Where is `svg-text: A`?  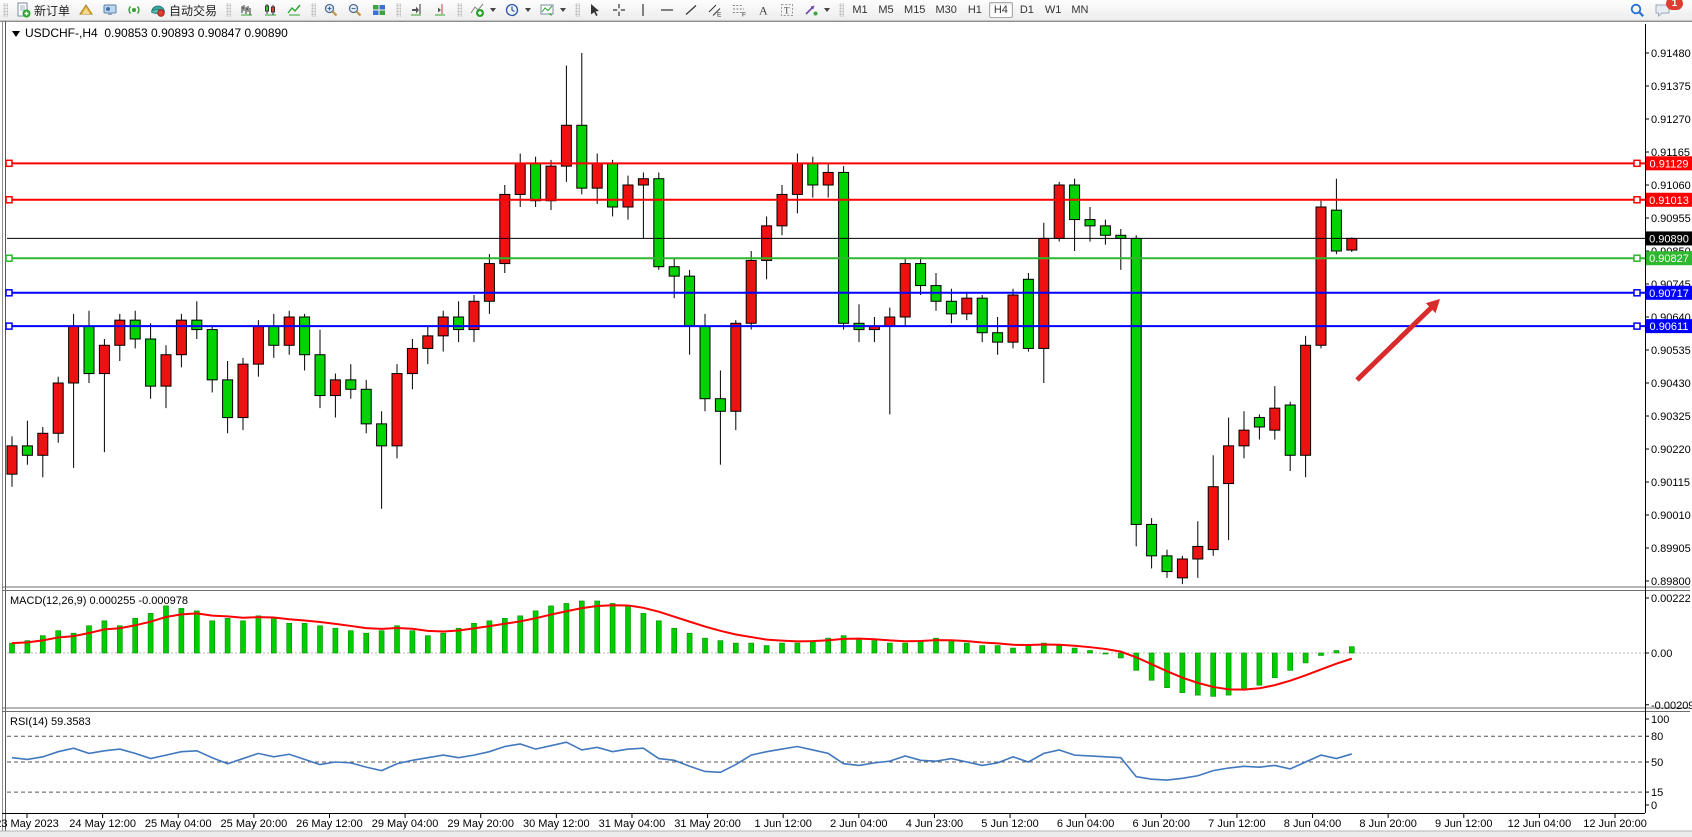
svg-text: A is located at coordinates (763, 11).